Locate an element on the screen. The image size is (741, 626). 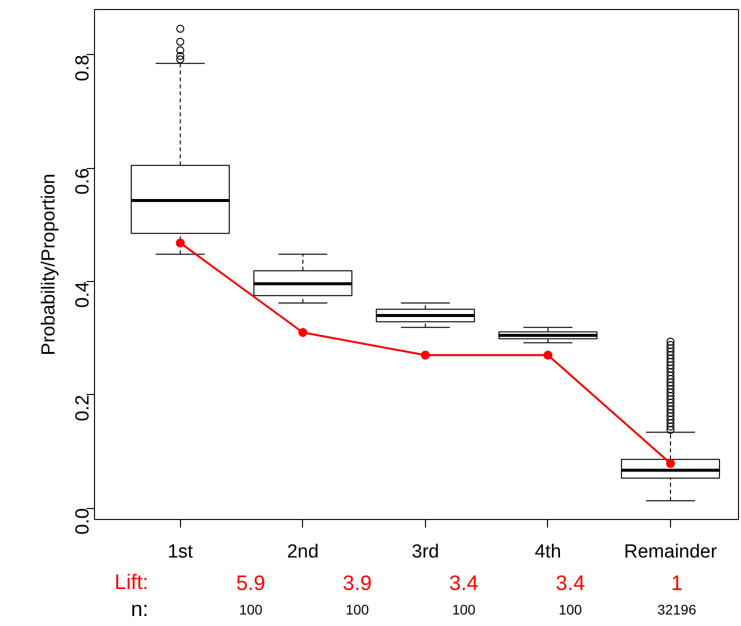
text: 3.9 is located at coordinates (357, 583).